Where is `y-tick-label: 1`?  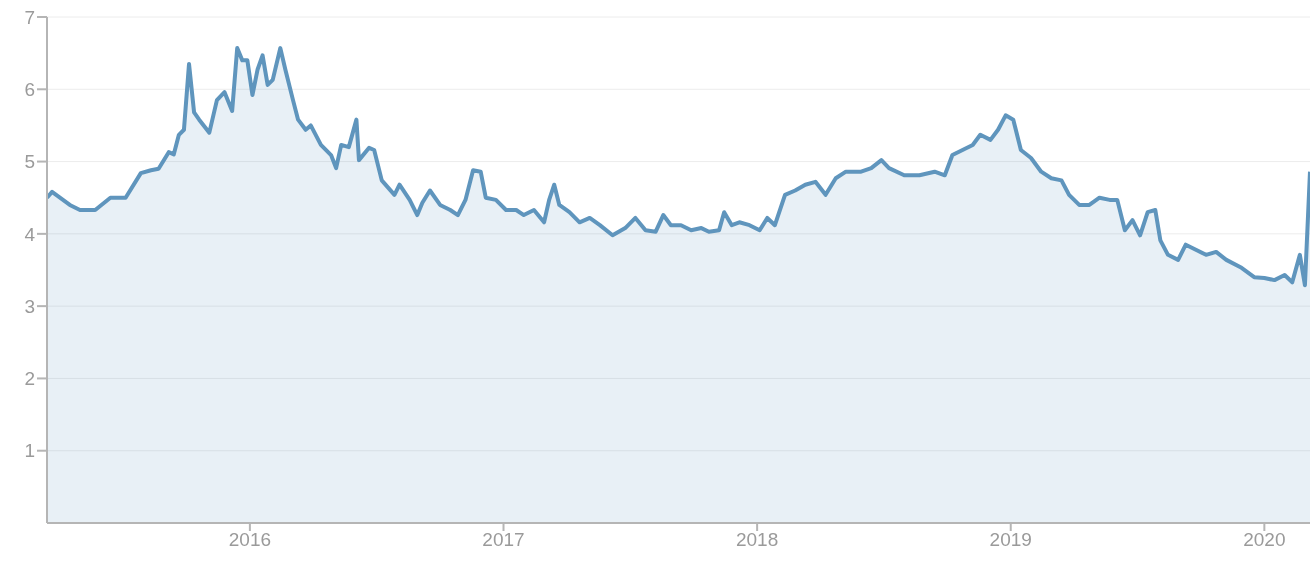
y-tick-label: 1 is located at coordinates (29, 451).